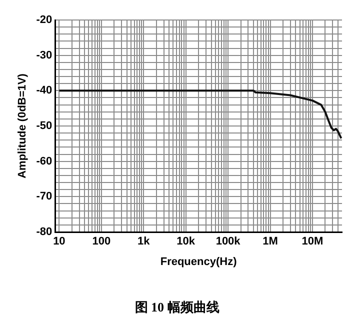  I want to click on y-tick-label: -20, so click(44, 20).